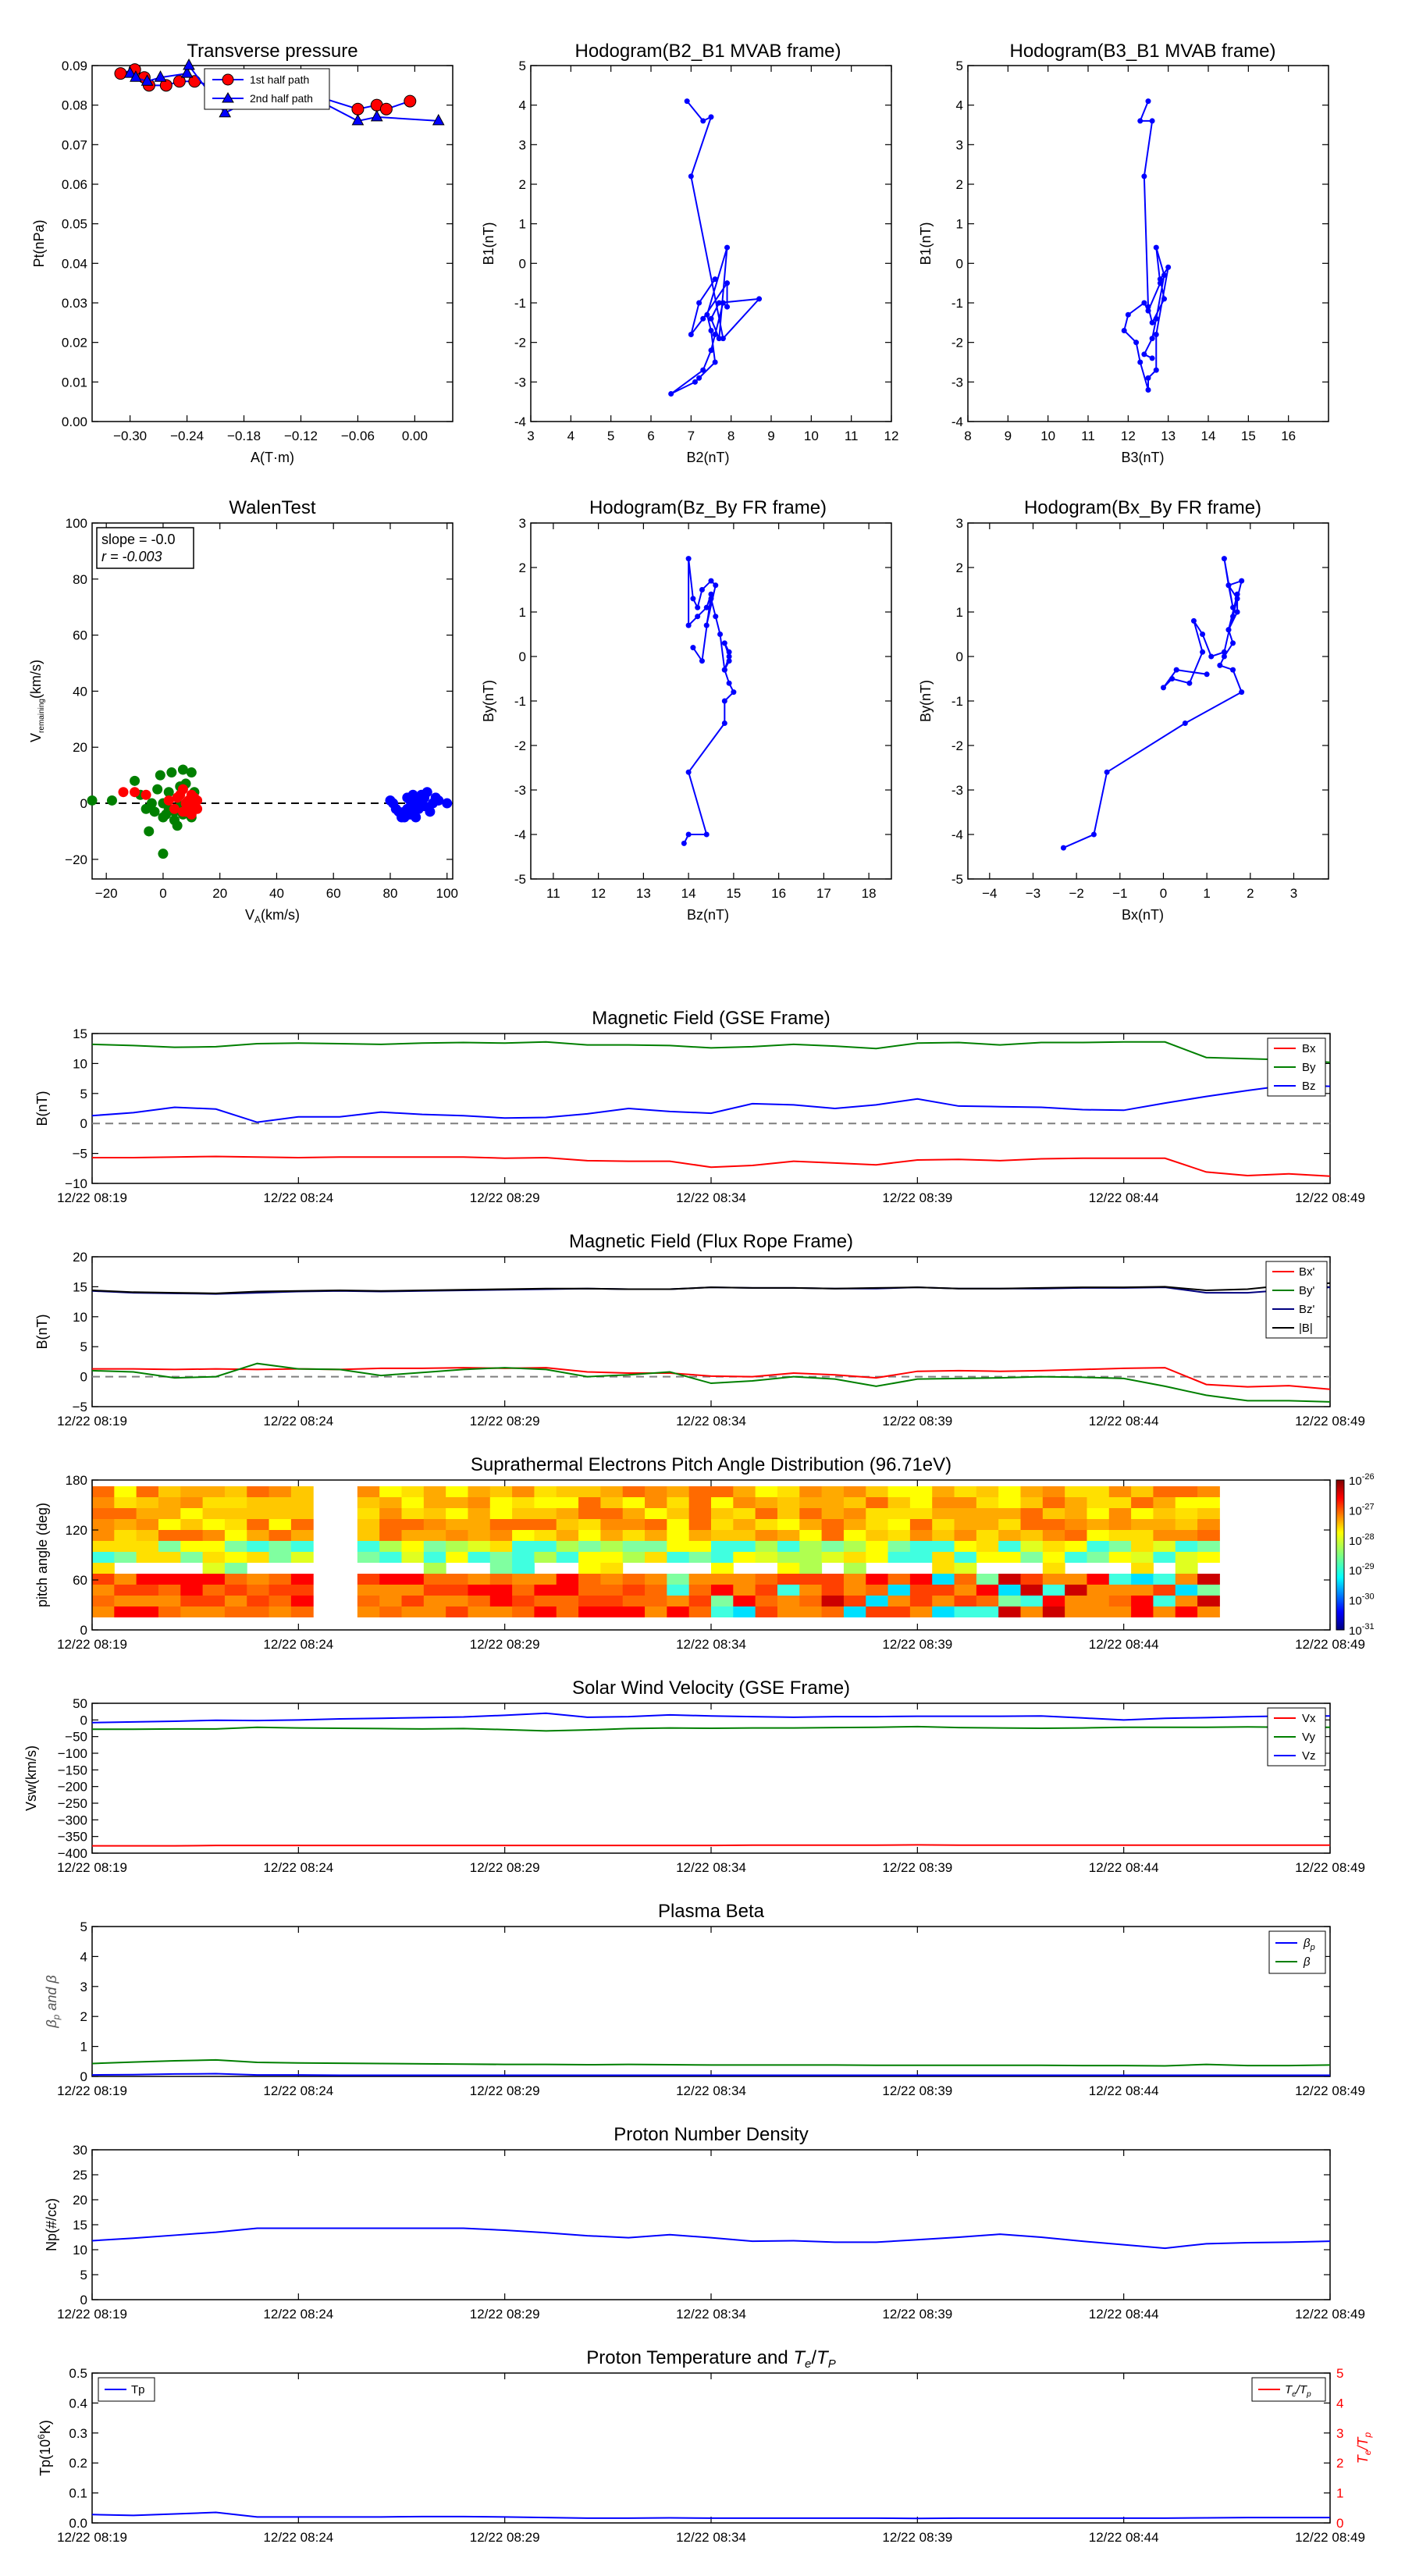 This screenshot has height=2576, width=1405. What do you see at coordinates (711, 1728) in the screenshot?
I see `series-line` at bounding box center [711, 1728].